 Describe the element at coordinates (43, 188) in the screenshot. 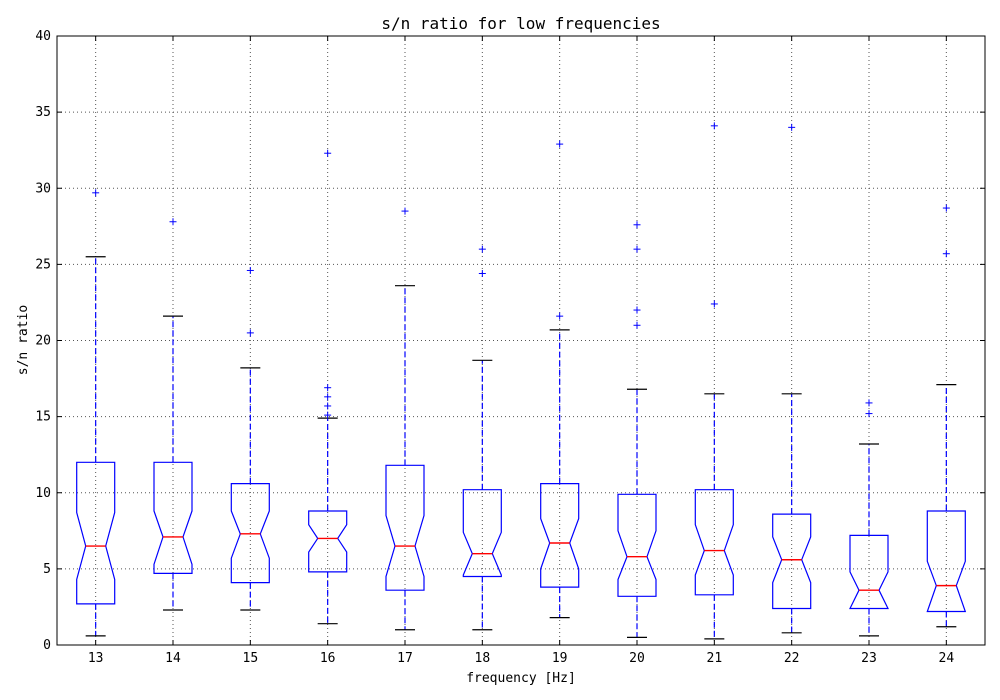

I see `y-tick-label: 30` at that location.